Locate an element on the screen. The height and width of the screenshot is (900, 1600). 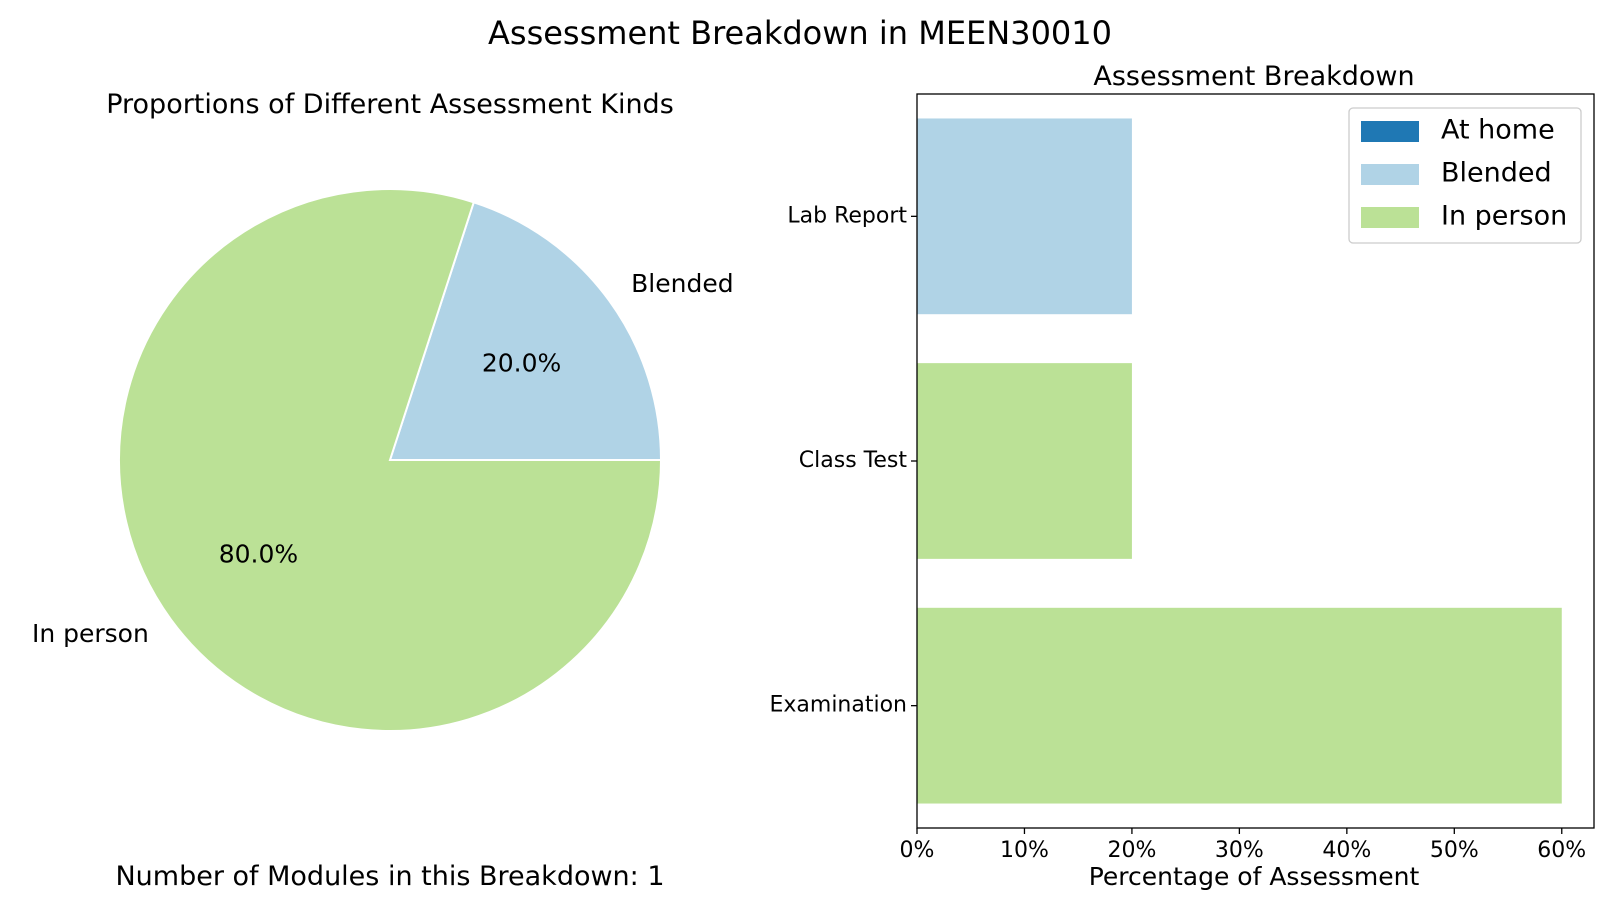
module-count-footer: Number of Modules in this Breakdown: 1 is located at coordinates (389, 876).